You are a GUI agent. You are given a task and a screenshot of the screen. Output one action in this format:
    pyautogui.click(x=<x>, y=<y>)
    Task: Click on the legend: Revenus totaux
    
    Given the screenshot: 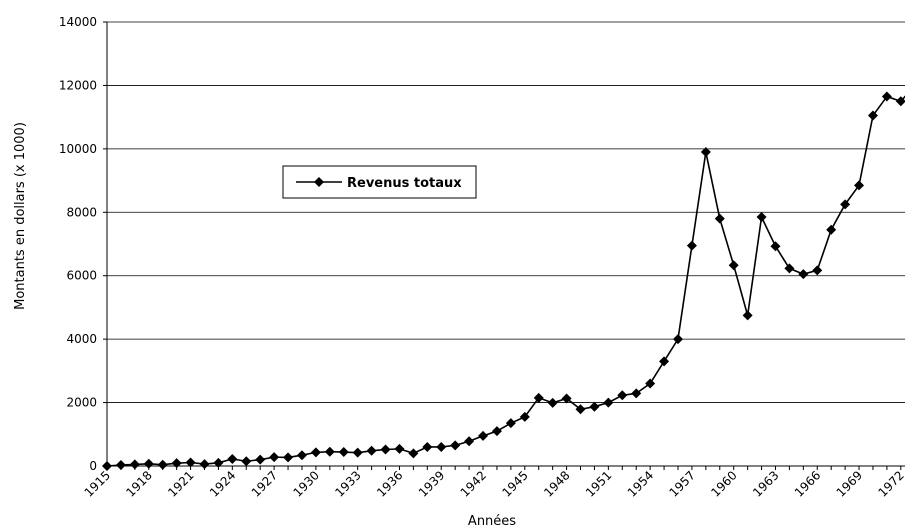 What is the action you would take?
    pyautogui.click(x=379, y=182)
    